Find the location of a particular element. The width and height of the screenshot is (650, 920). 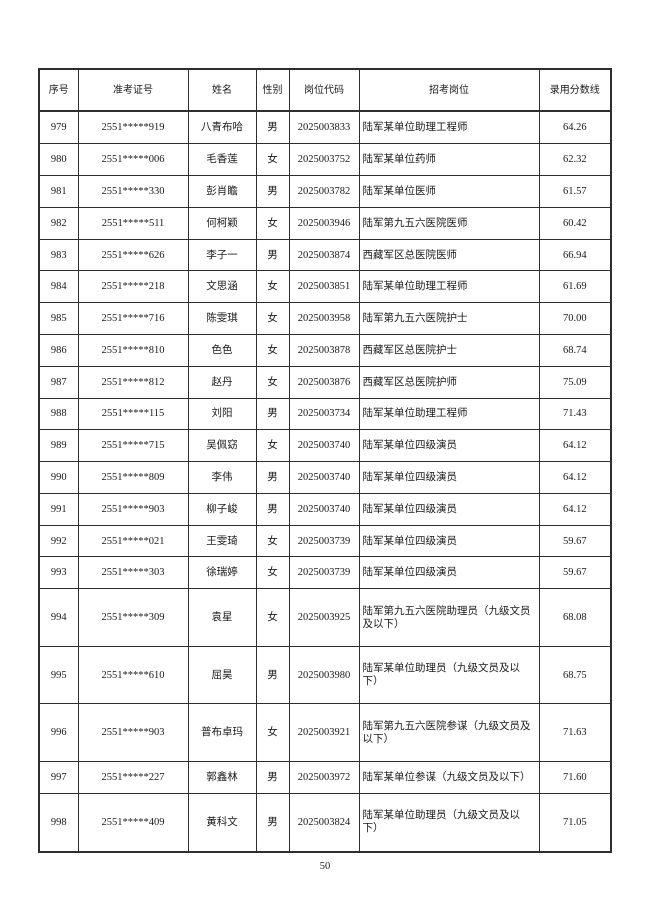

cell-name: 赵丹 is located at coordinates (222, 382).